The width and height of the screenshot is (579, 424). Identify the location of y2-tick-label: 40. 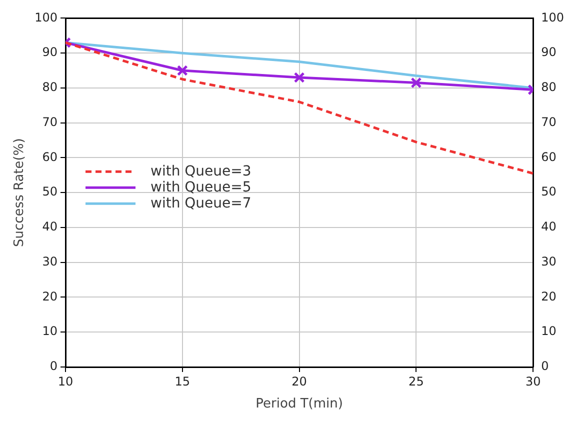
(548, 227).